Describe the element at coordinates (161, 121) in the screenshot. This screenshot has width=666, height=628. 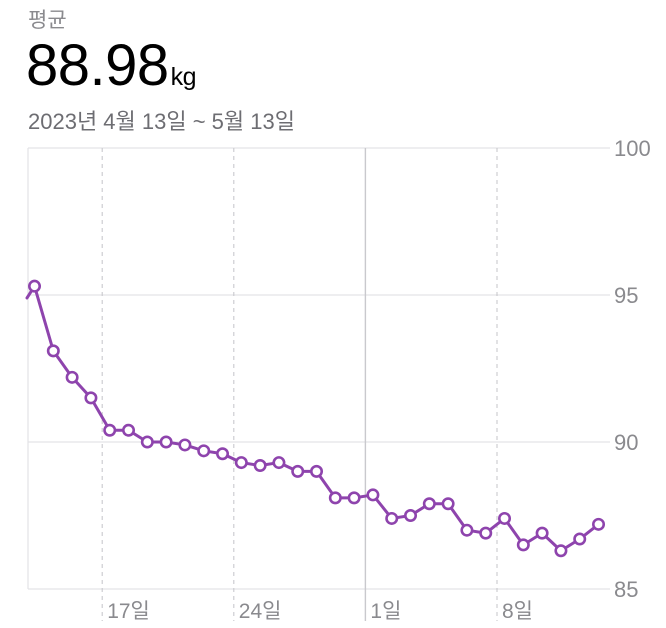
I see `date-range: 2023년 4월 13일 ~ 5월 13일` at that location.